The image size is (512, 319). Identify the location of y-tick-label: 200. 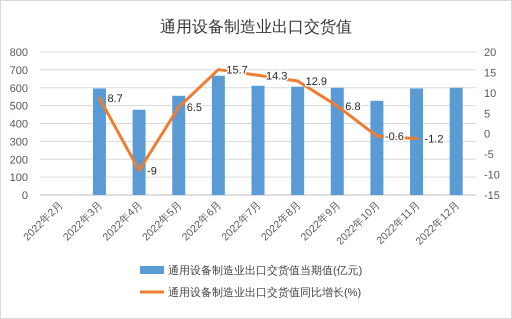
(19, 160).